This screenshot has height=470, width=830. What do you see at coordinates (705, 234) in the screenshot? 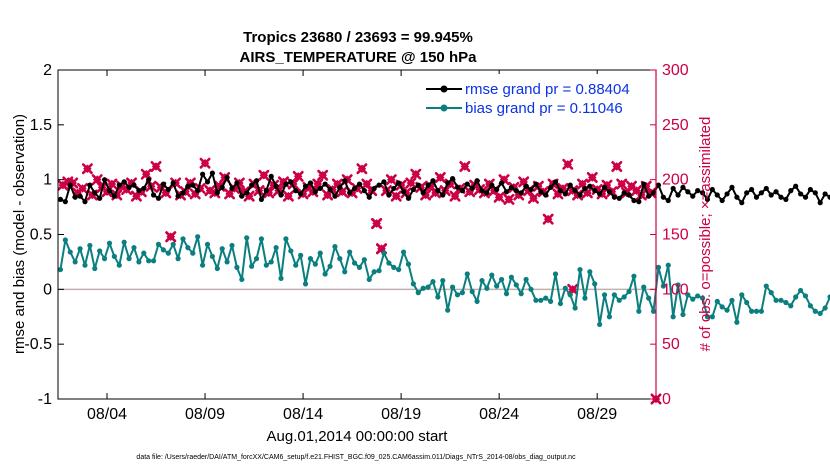
I see `y-axis-right-label: # of obs: o=possible; ×=assimilated` at bounding box center [705, 234].